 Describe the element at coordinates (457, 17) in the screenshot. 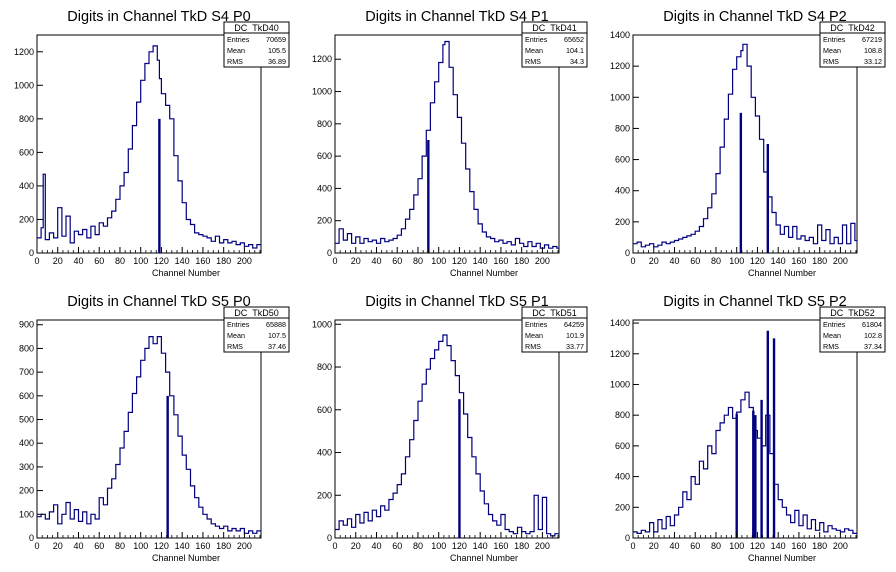

I see `chart-title: Digits in Channel TkD S4 P1` at that location.